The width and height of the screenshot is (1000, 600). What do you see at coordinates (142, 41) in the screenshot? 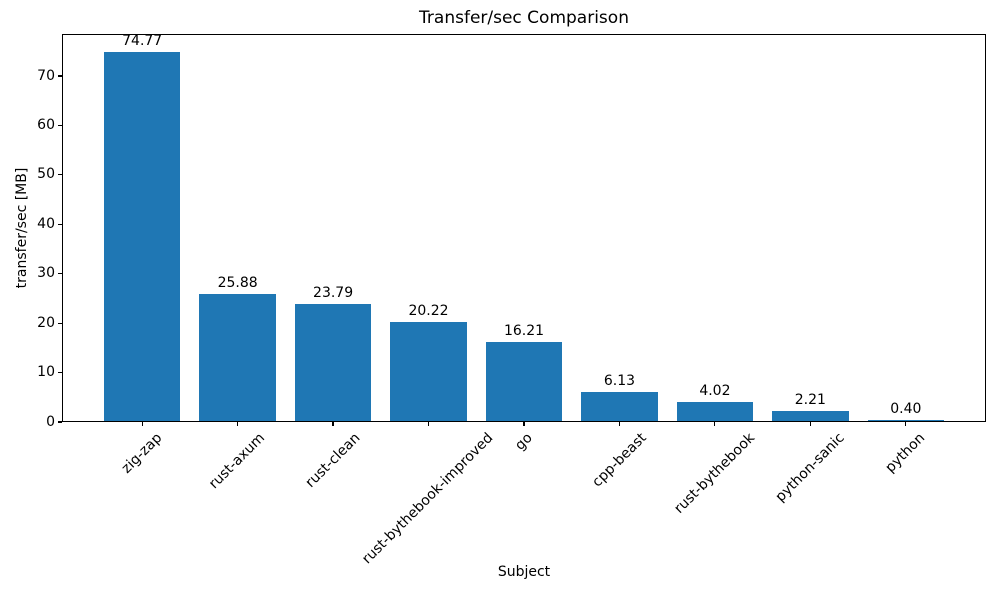
I see `bar-value-label: 74.77` at bounding box center [142, 41].